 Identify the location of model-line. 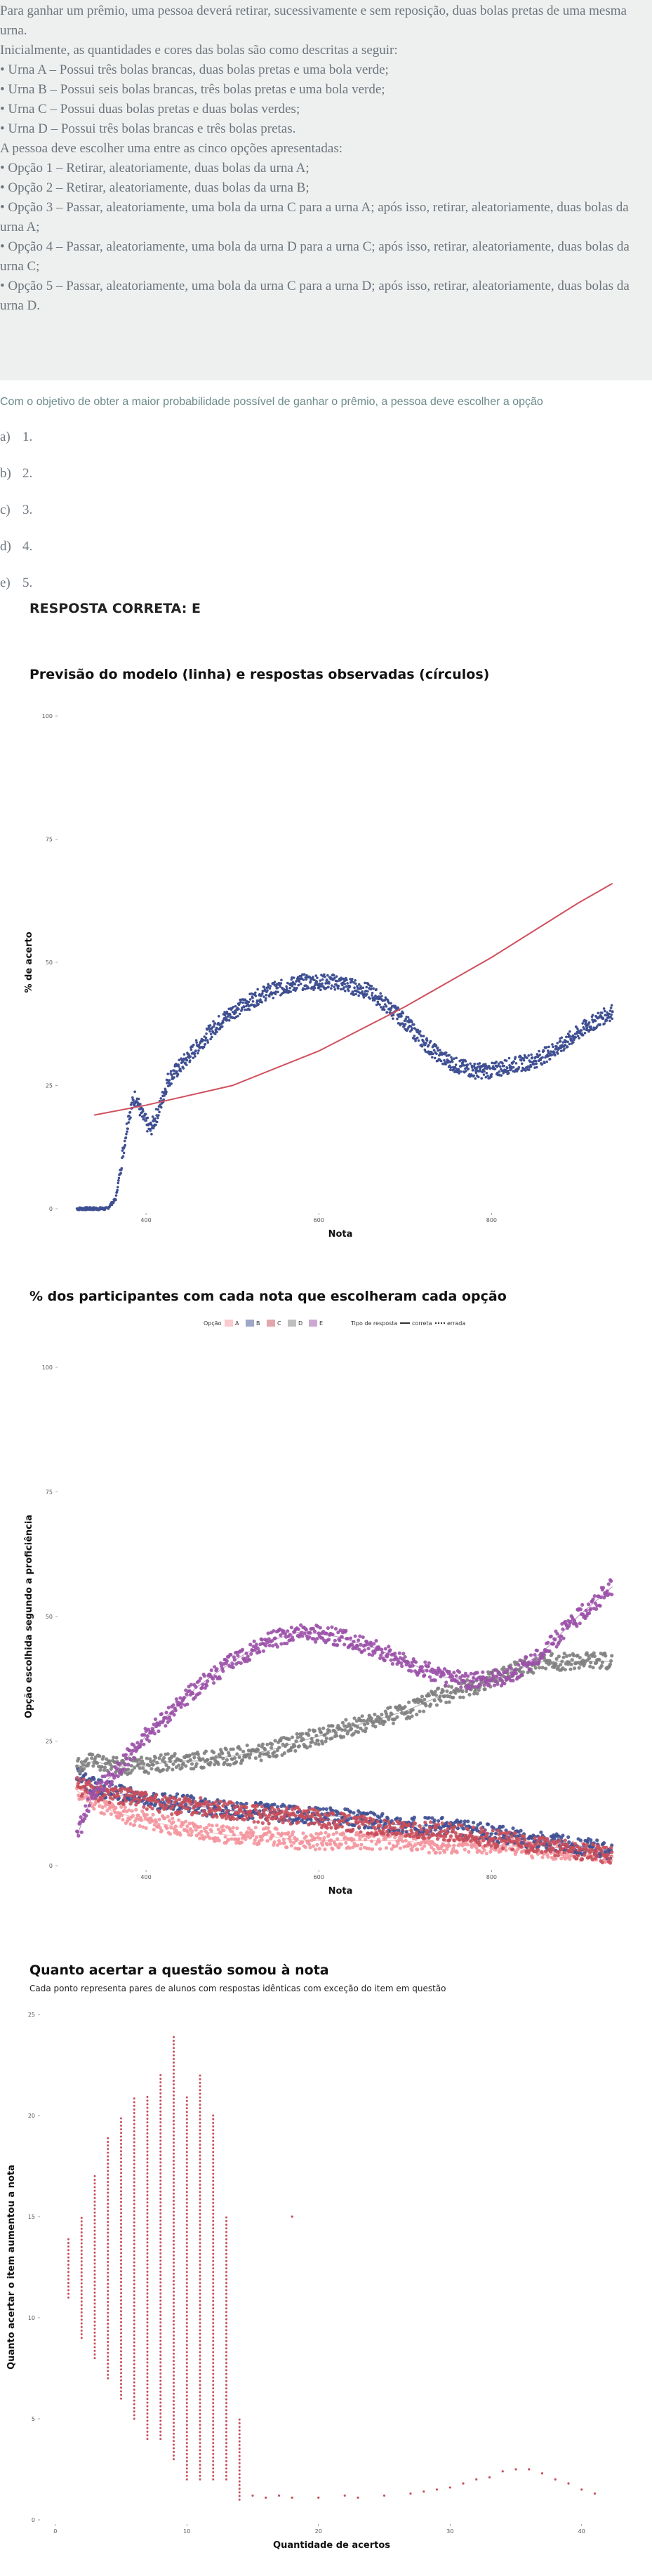
(354, 999).